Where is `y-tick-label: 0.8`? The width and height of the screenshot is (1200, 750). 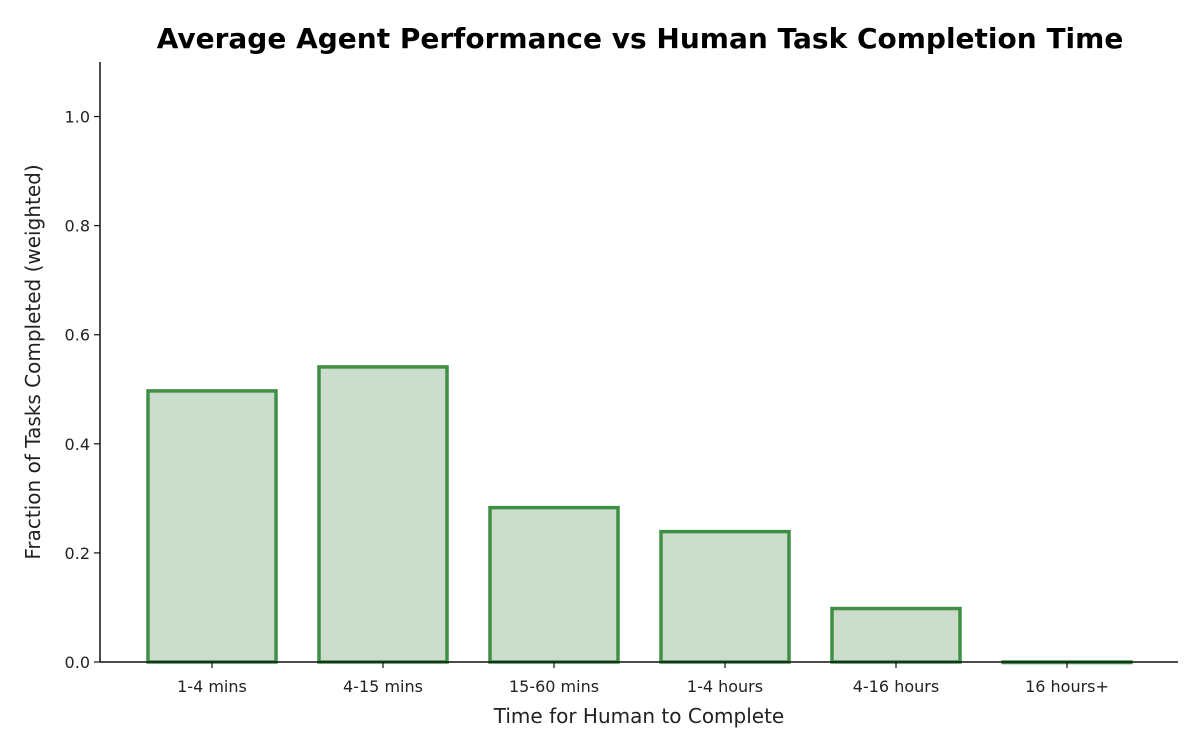 y-tick-label: 0.8 is located at coordinates (77, 226).